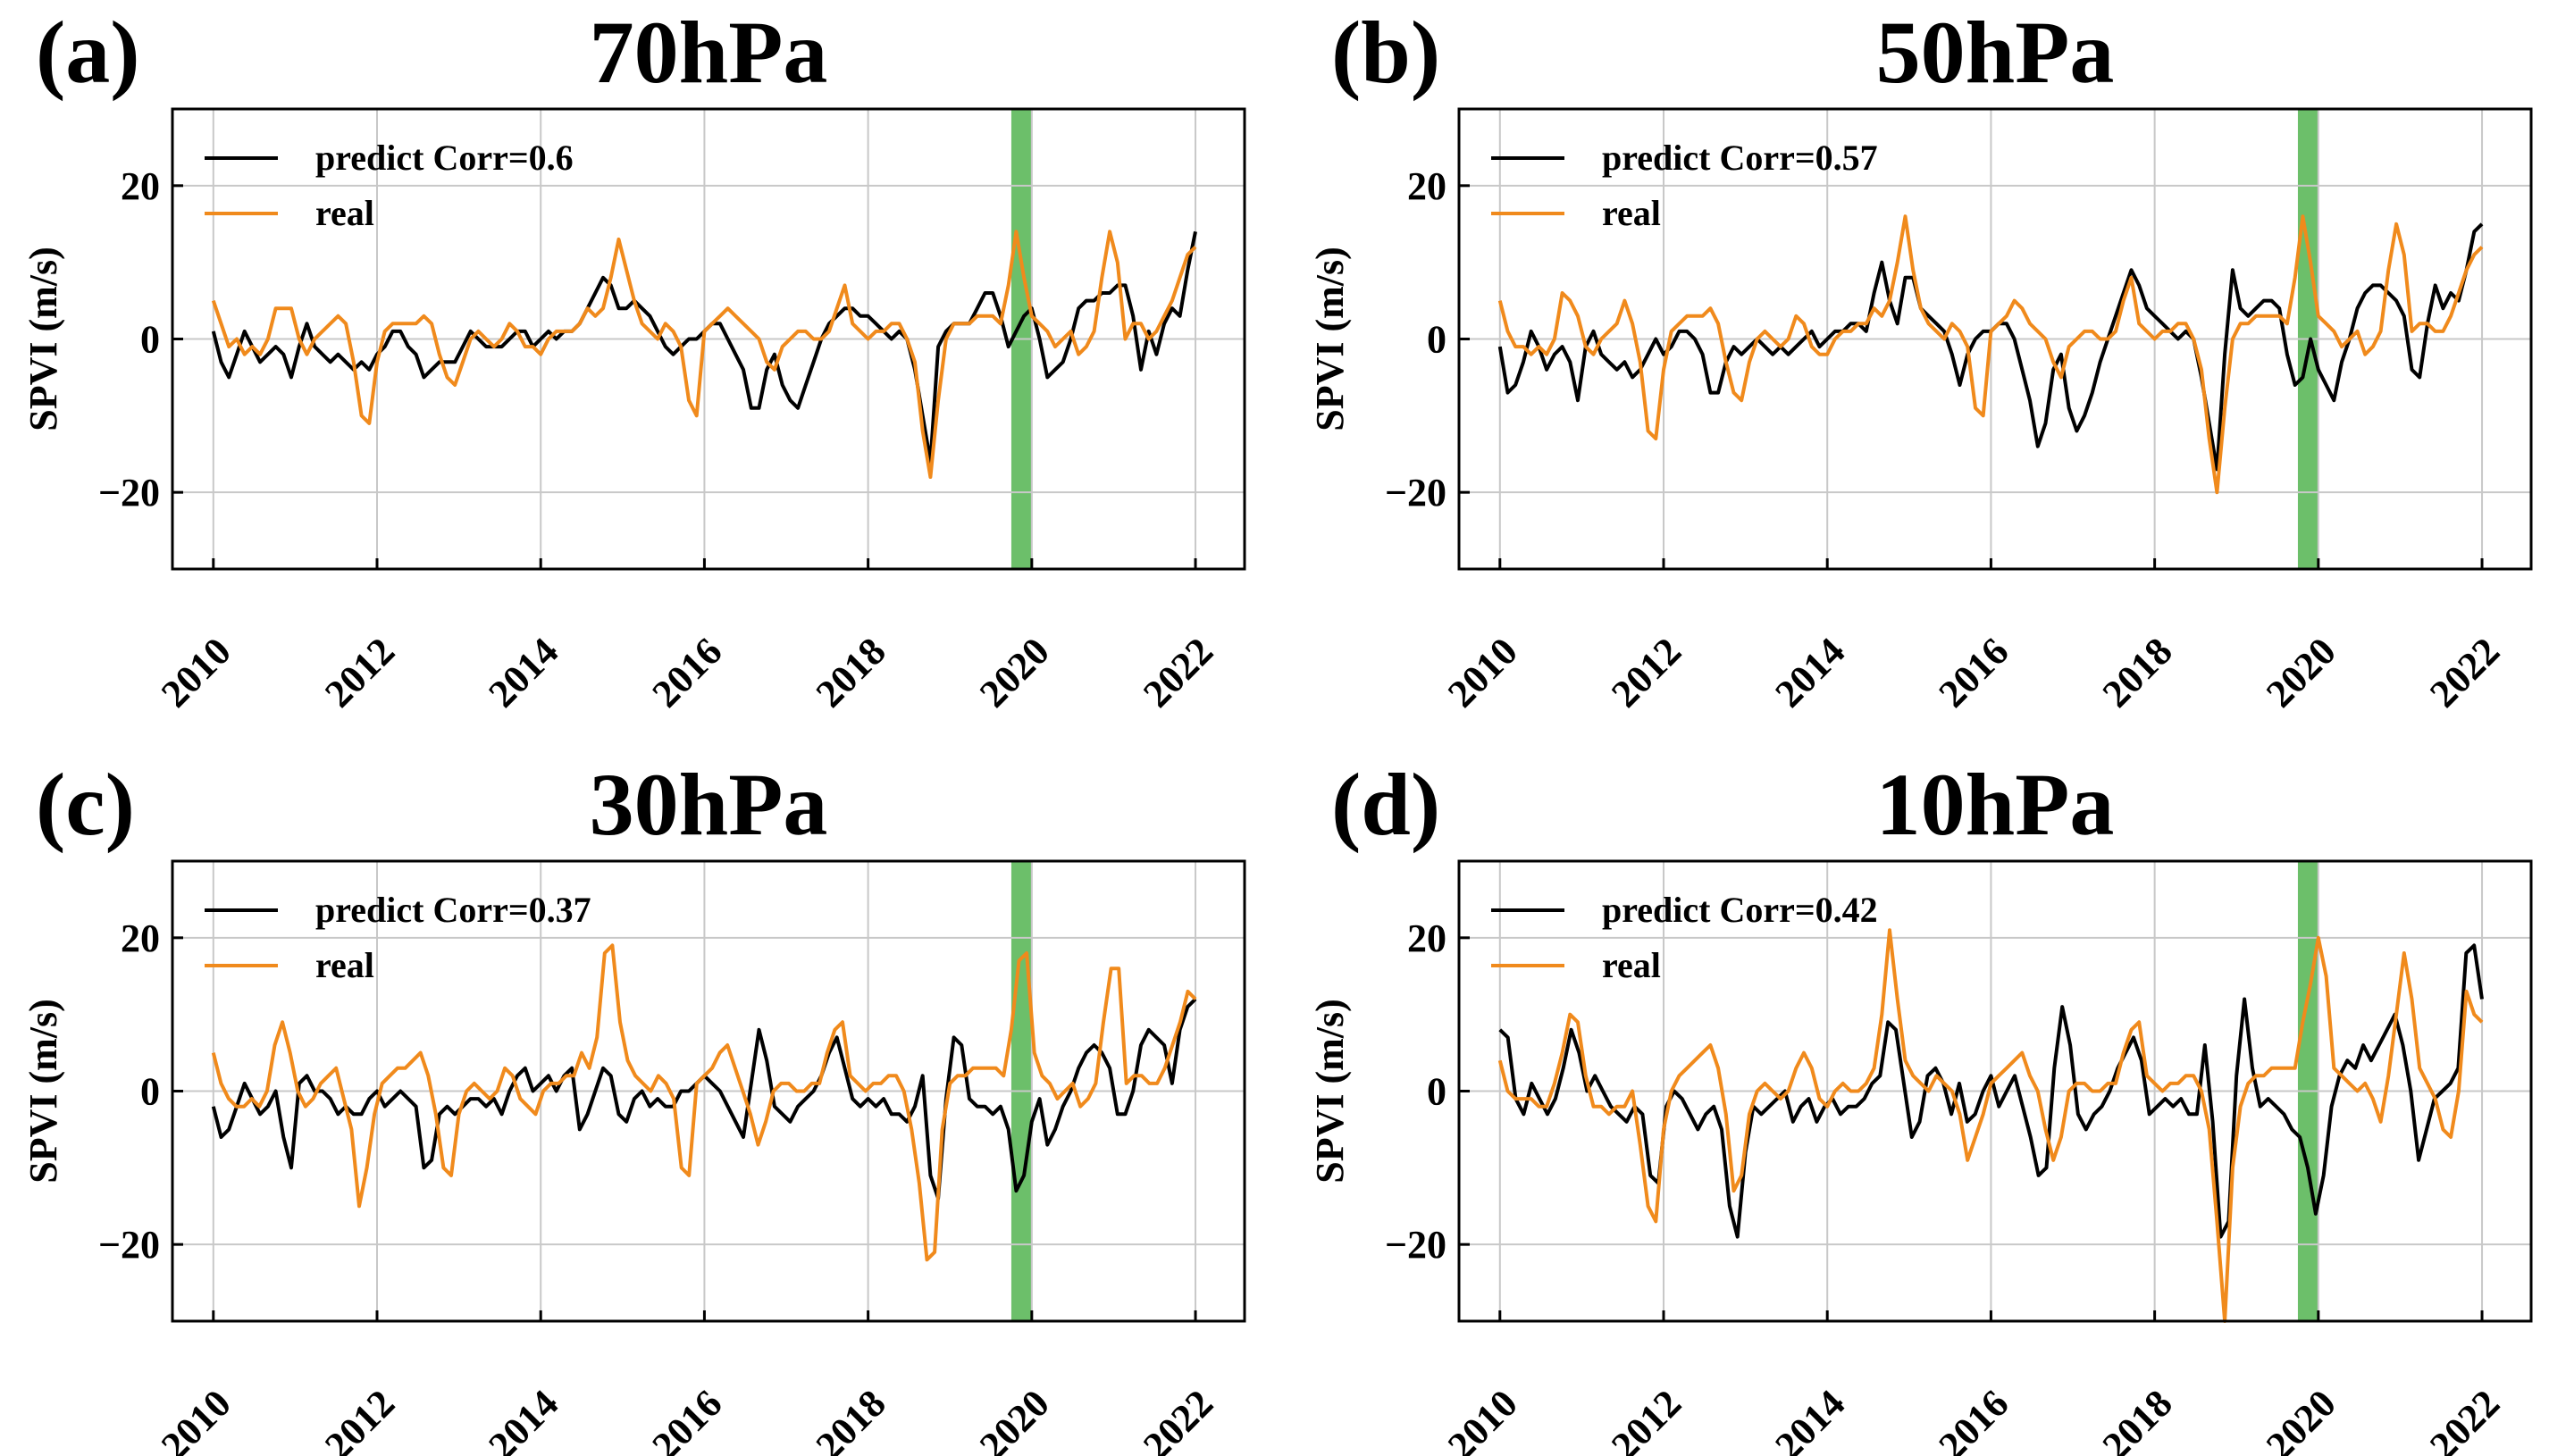 Image resolution: width=2549 pixels, height=1456 pixels. What do you see at coordinates (453, 910) in the screenshot?
I see `legend-label: predict Corr=0.37` at bounding box center [453, 910].